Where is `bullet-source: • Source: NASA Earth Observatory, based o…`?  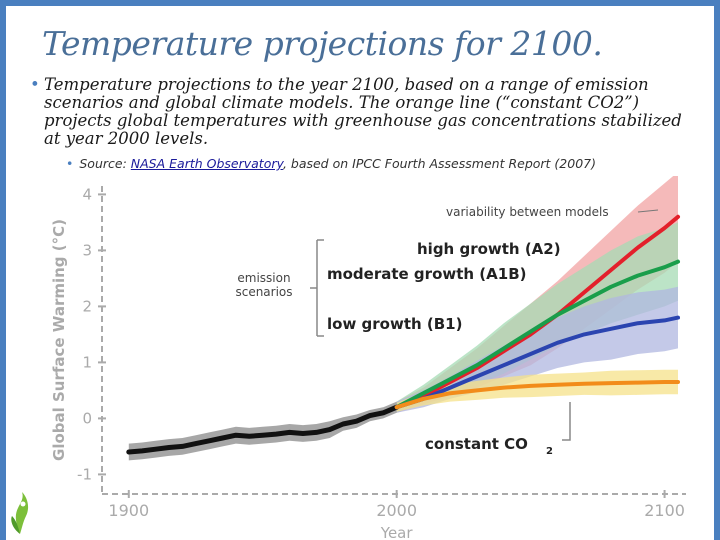
bullet-source: • Source: NASA Earth Observatory, based o… is located at coordinates (331, 163).